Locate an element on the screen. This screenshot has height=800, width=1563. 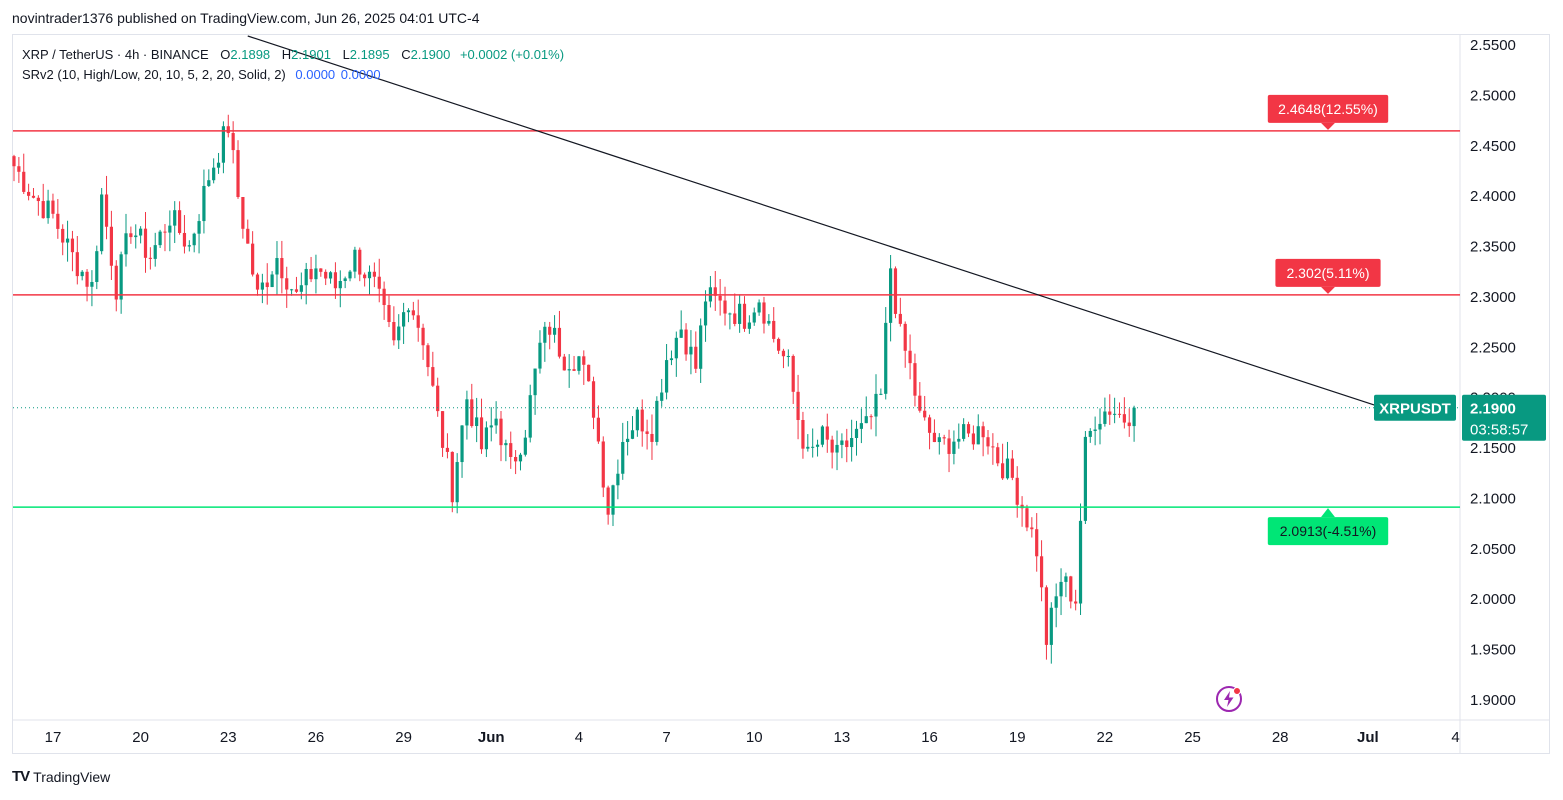
flash-icon is located at coordinates (1229, 699).